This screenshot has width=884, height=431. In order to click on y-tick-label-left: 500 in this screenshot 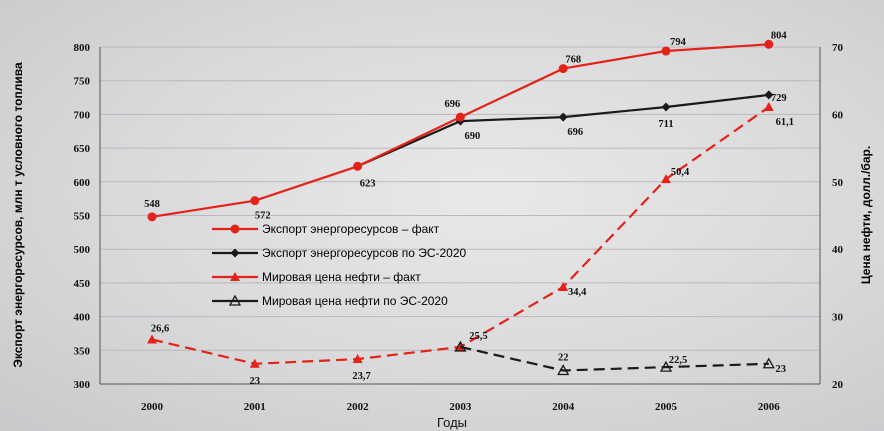, I will do `click(82, 250)`.